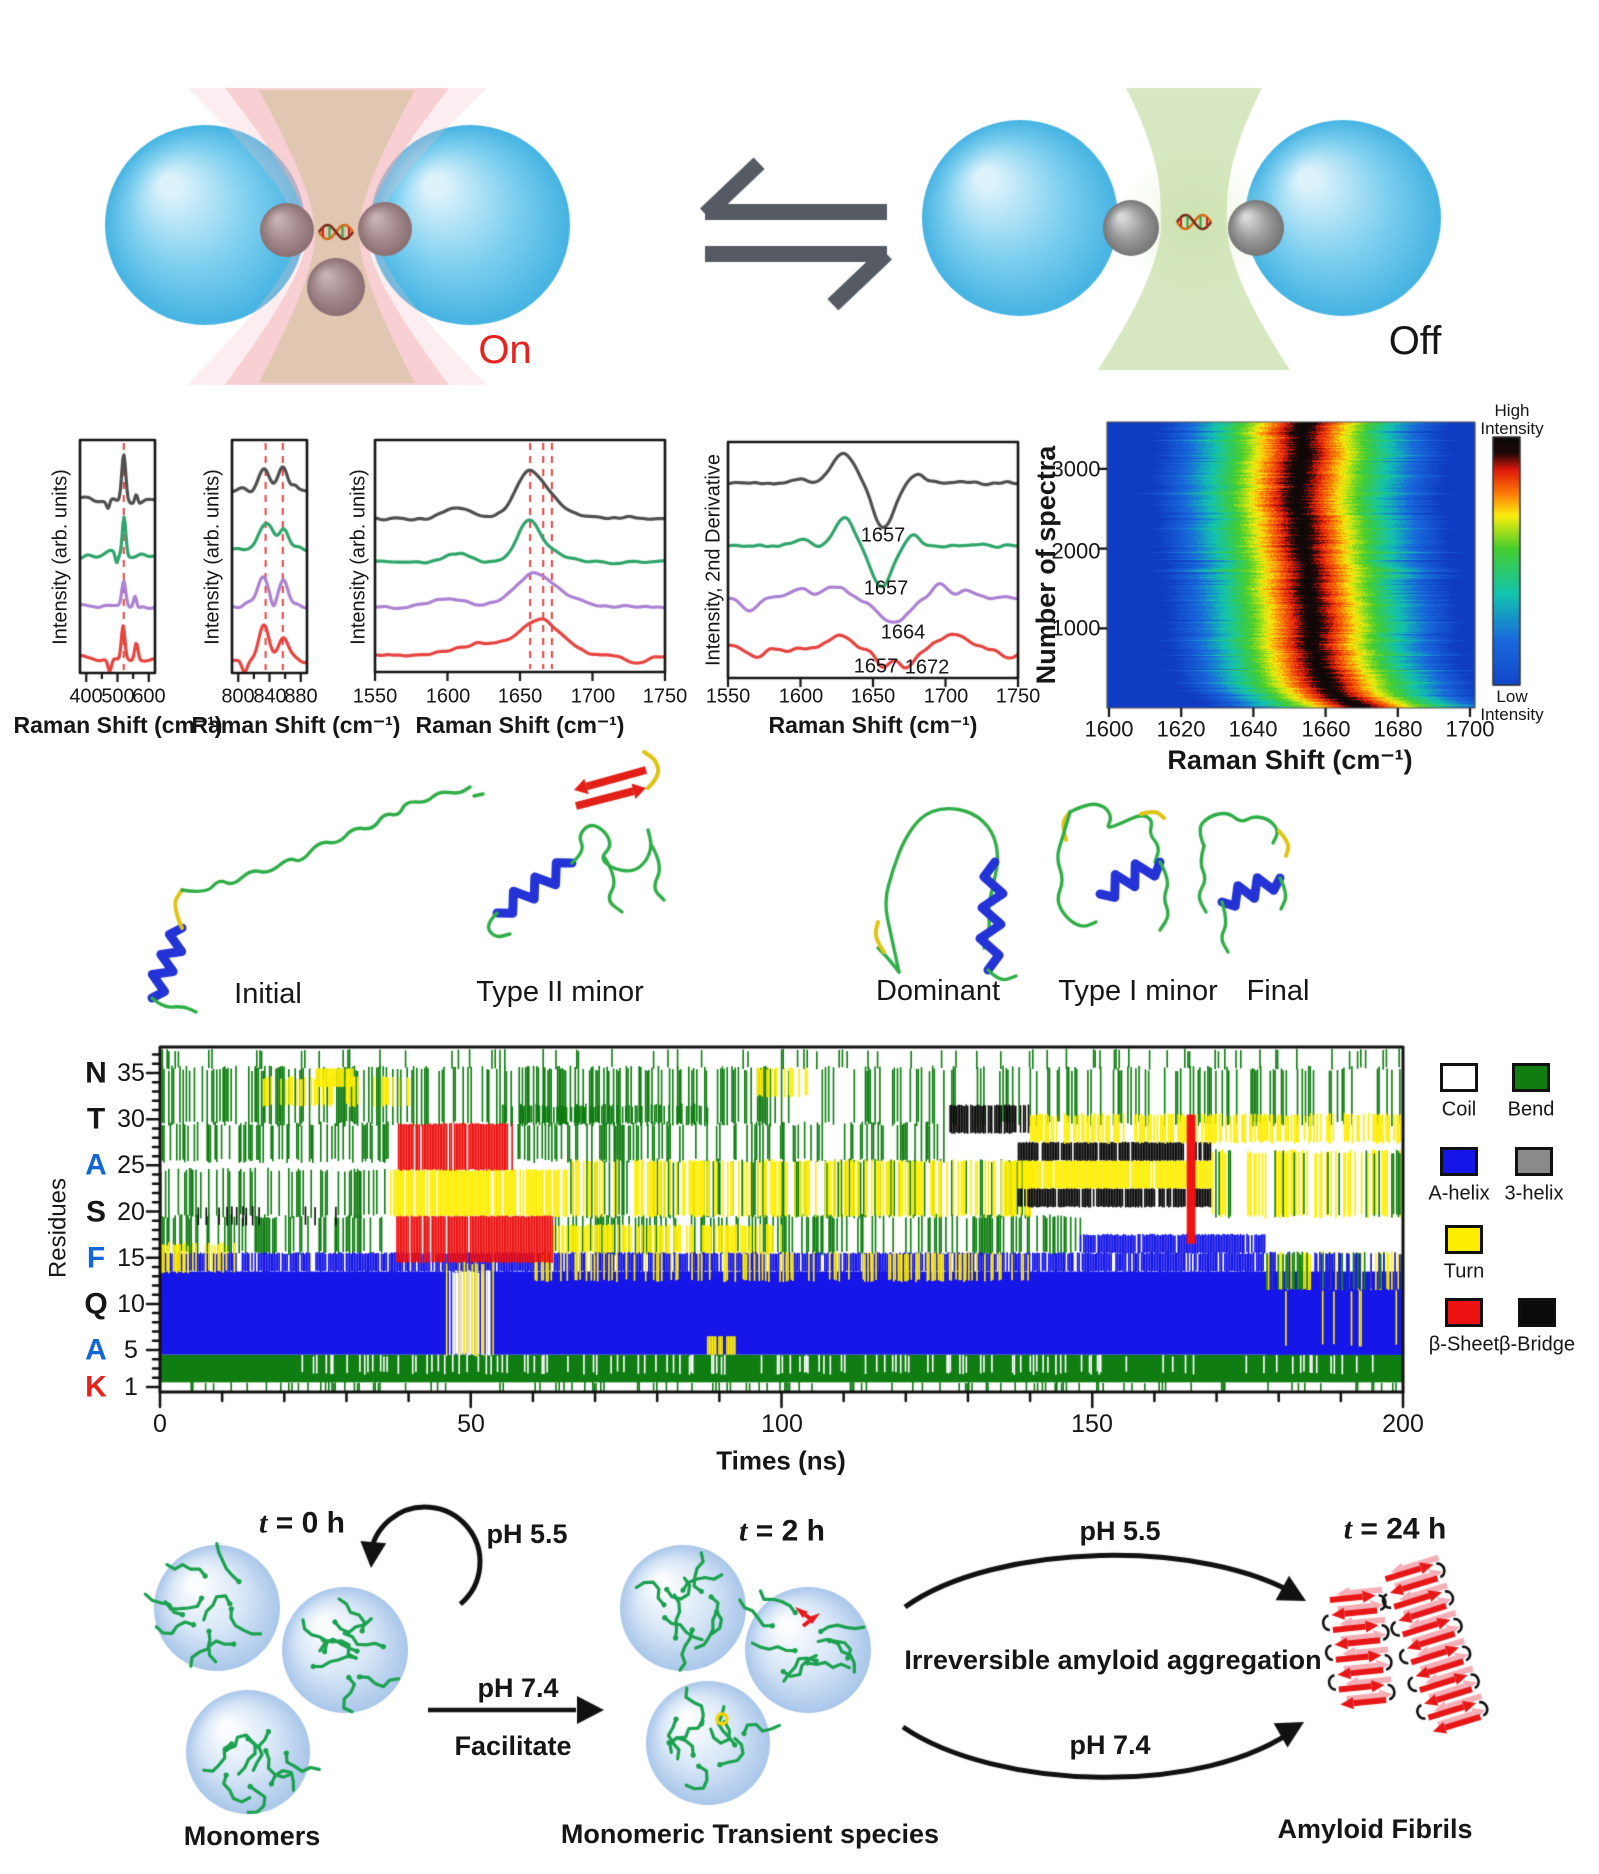 The width and height of the screenshot is (1599, 1874). I want to click on dssp-residue-number: 20, so click(131, 1211).